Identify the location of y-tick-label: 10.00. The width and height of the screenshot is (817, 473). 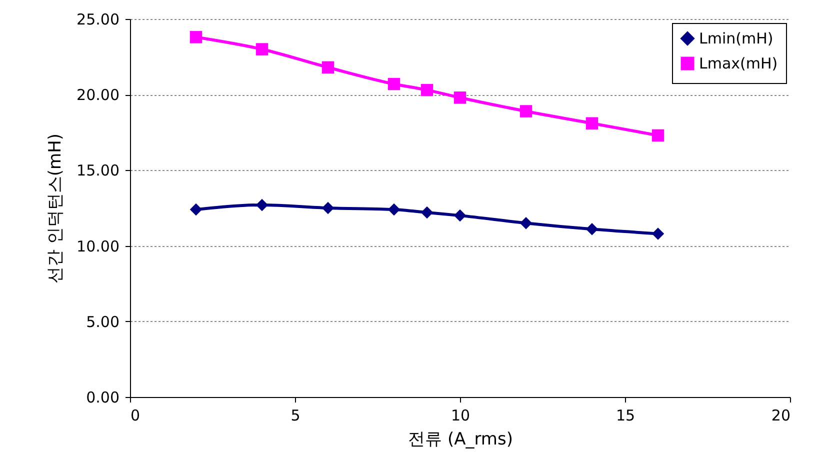
(98, 246).